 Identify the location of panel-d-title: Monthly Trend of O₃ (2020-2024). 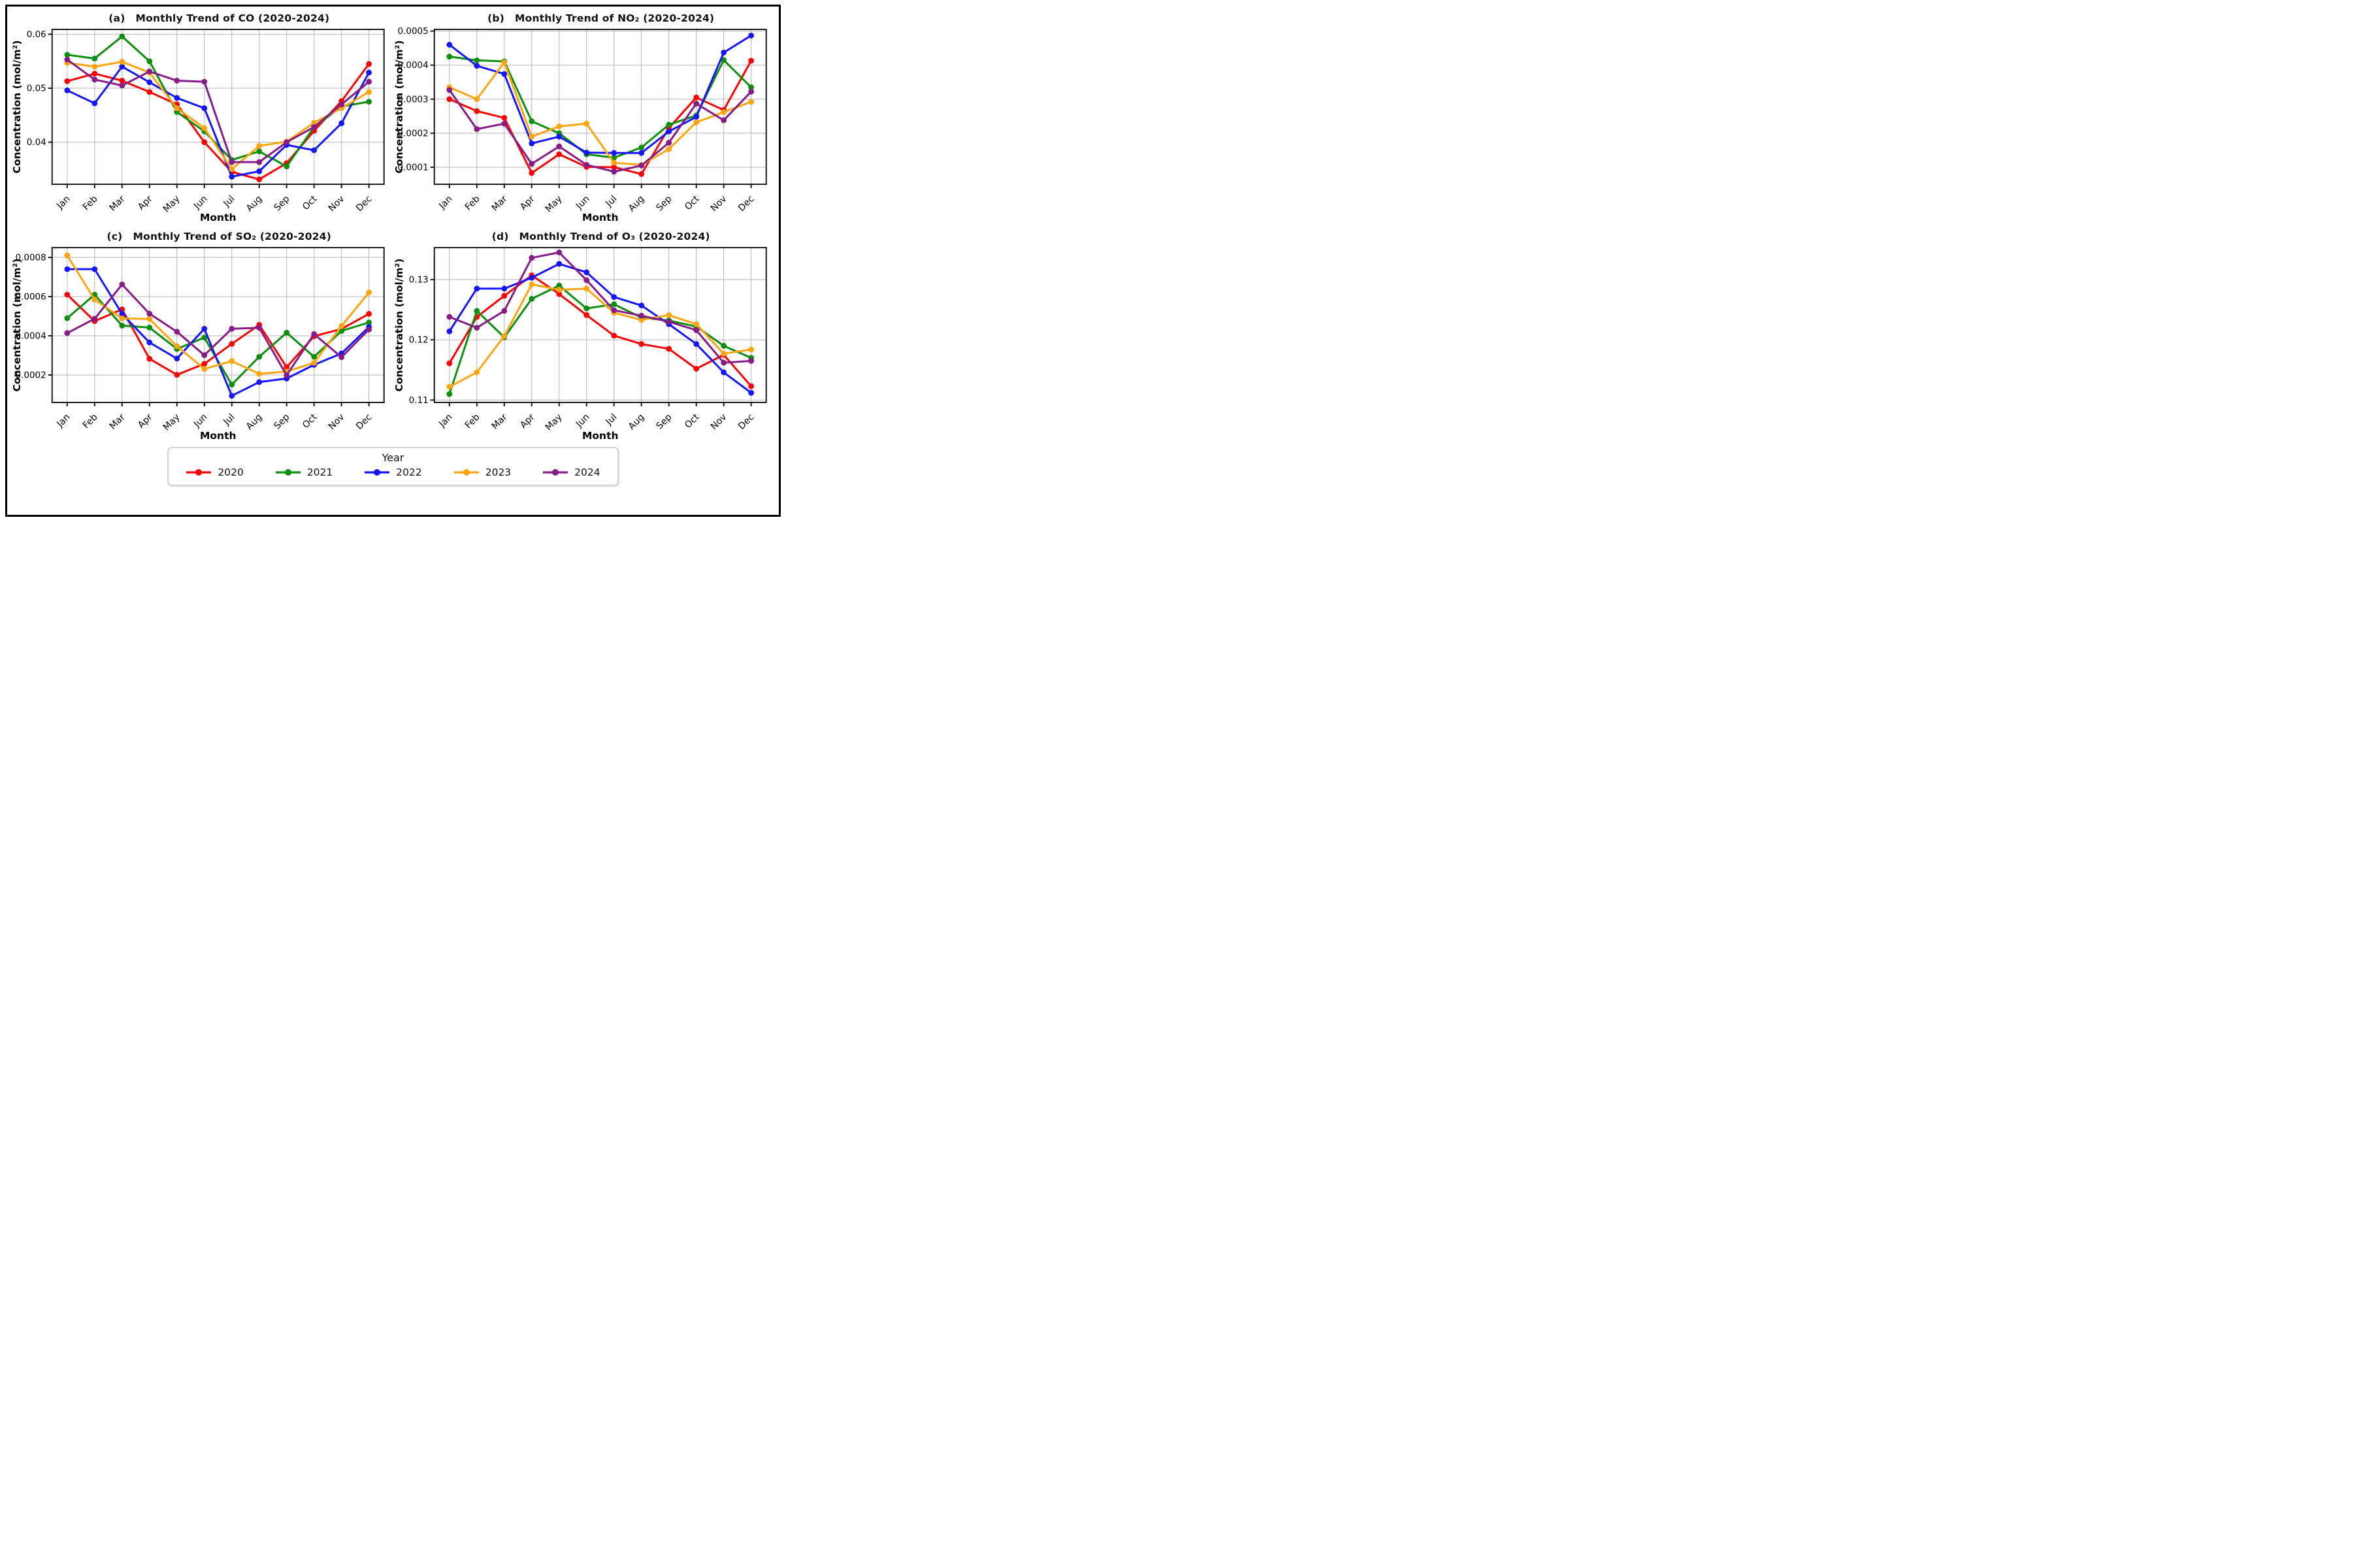
(614, 236).